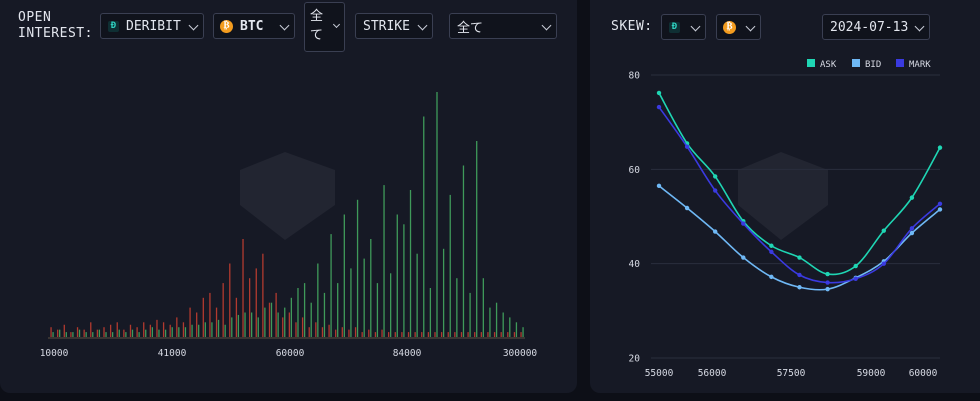  Describe the element at coordinates (876, 27) in the screenshot. I see `skew-date-select: 2024-07-13` at that location.